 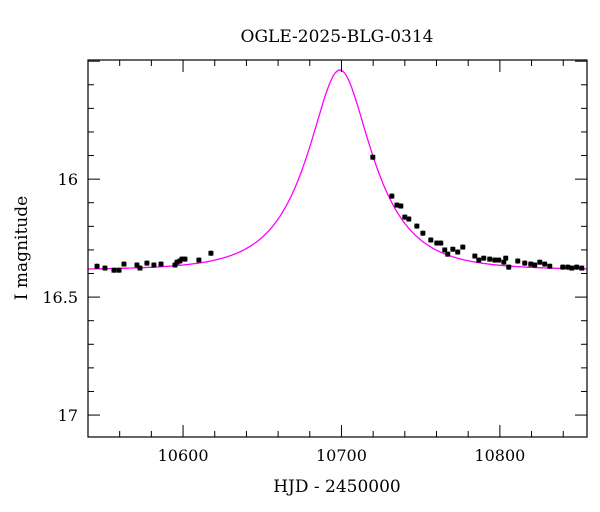 What do you see at coordinates (341, 455) in the screenshot?
I see `x-tick-label: 10700` at bounding box center [341, 455].